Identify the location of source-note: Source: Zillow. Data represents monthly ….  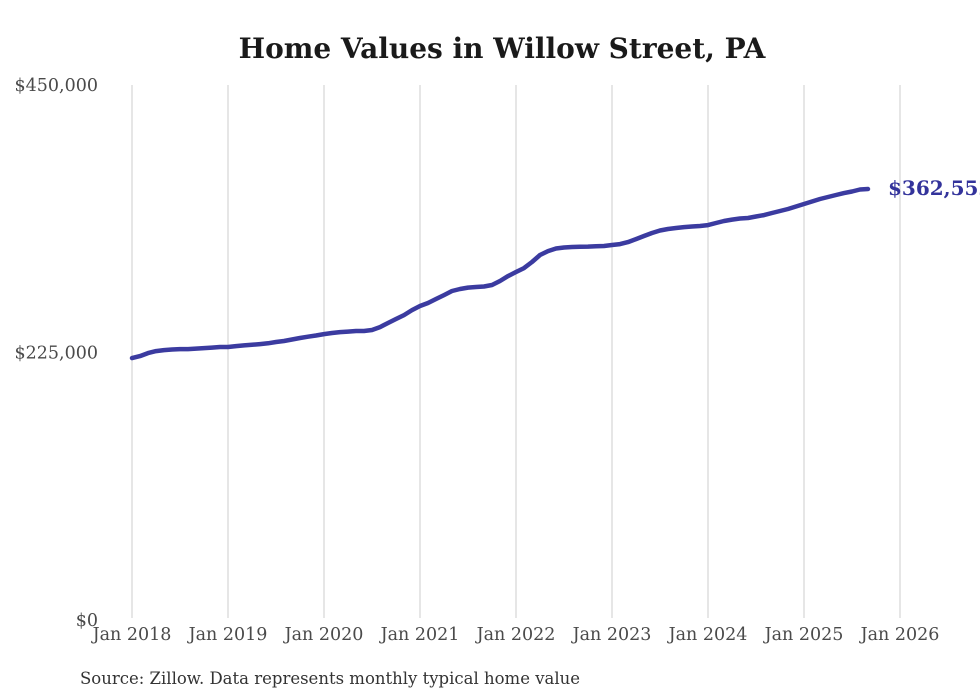
(330, 678).